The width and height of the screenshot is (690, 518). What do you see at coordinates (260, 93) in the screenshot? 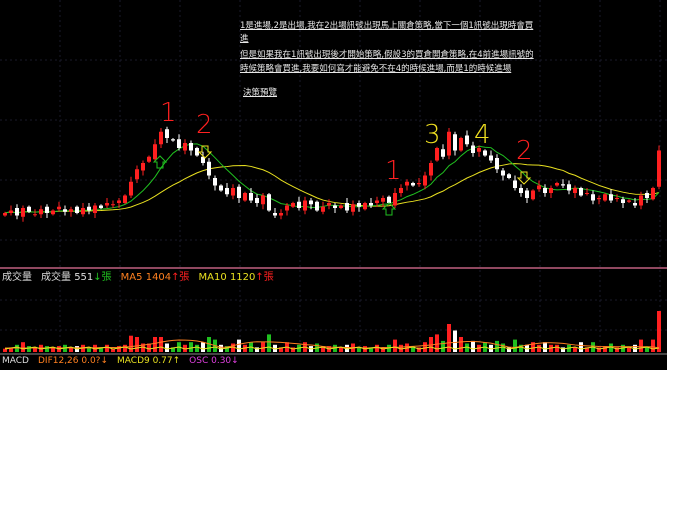
I see `note-link: 決策預覽` at bounding box center [260, 93].